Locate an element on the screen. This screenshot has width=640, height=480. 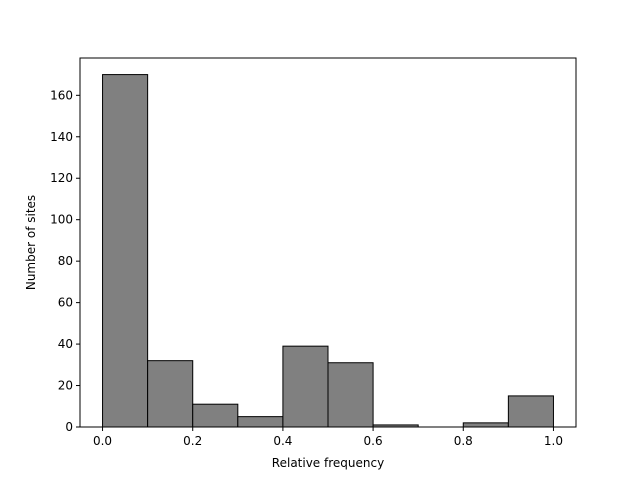
x-axis-label: Relative frequency is located at coordinates (328, 463).